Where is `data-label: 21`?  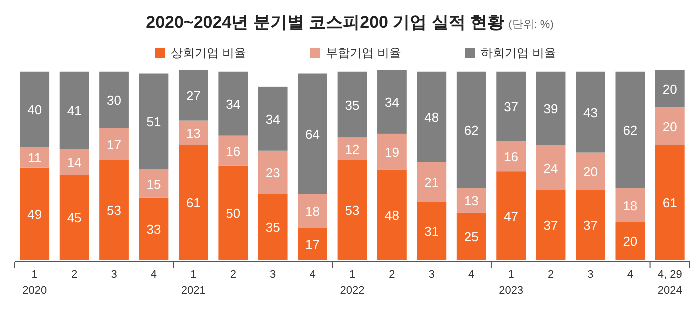 data-label: 21 is located at coordinates (432, 182).